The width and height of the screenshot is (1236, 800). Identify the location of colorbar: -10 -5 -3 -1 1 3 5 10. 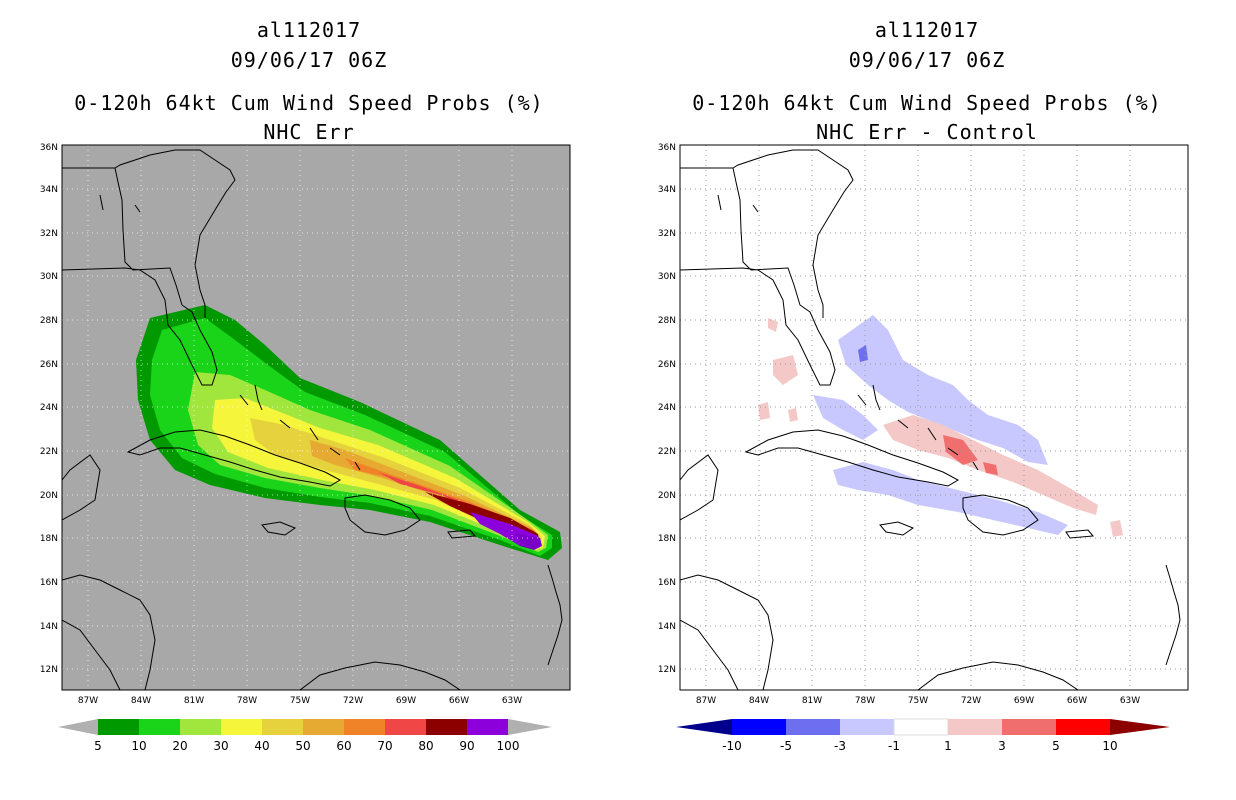
(923, 735).